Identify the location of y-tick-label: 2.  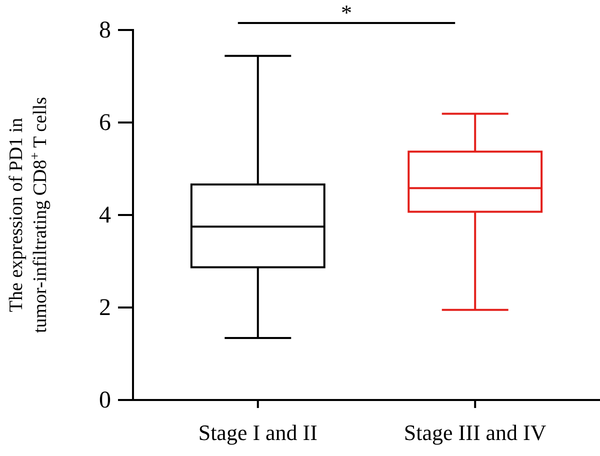
(105, 308).